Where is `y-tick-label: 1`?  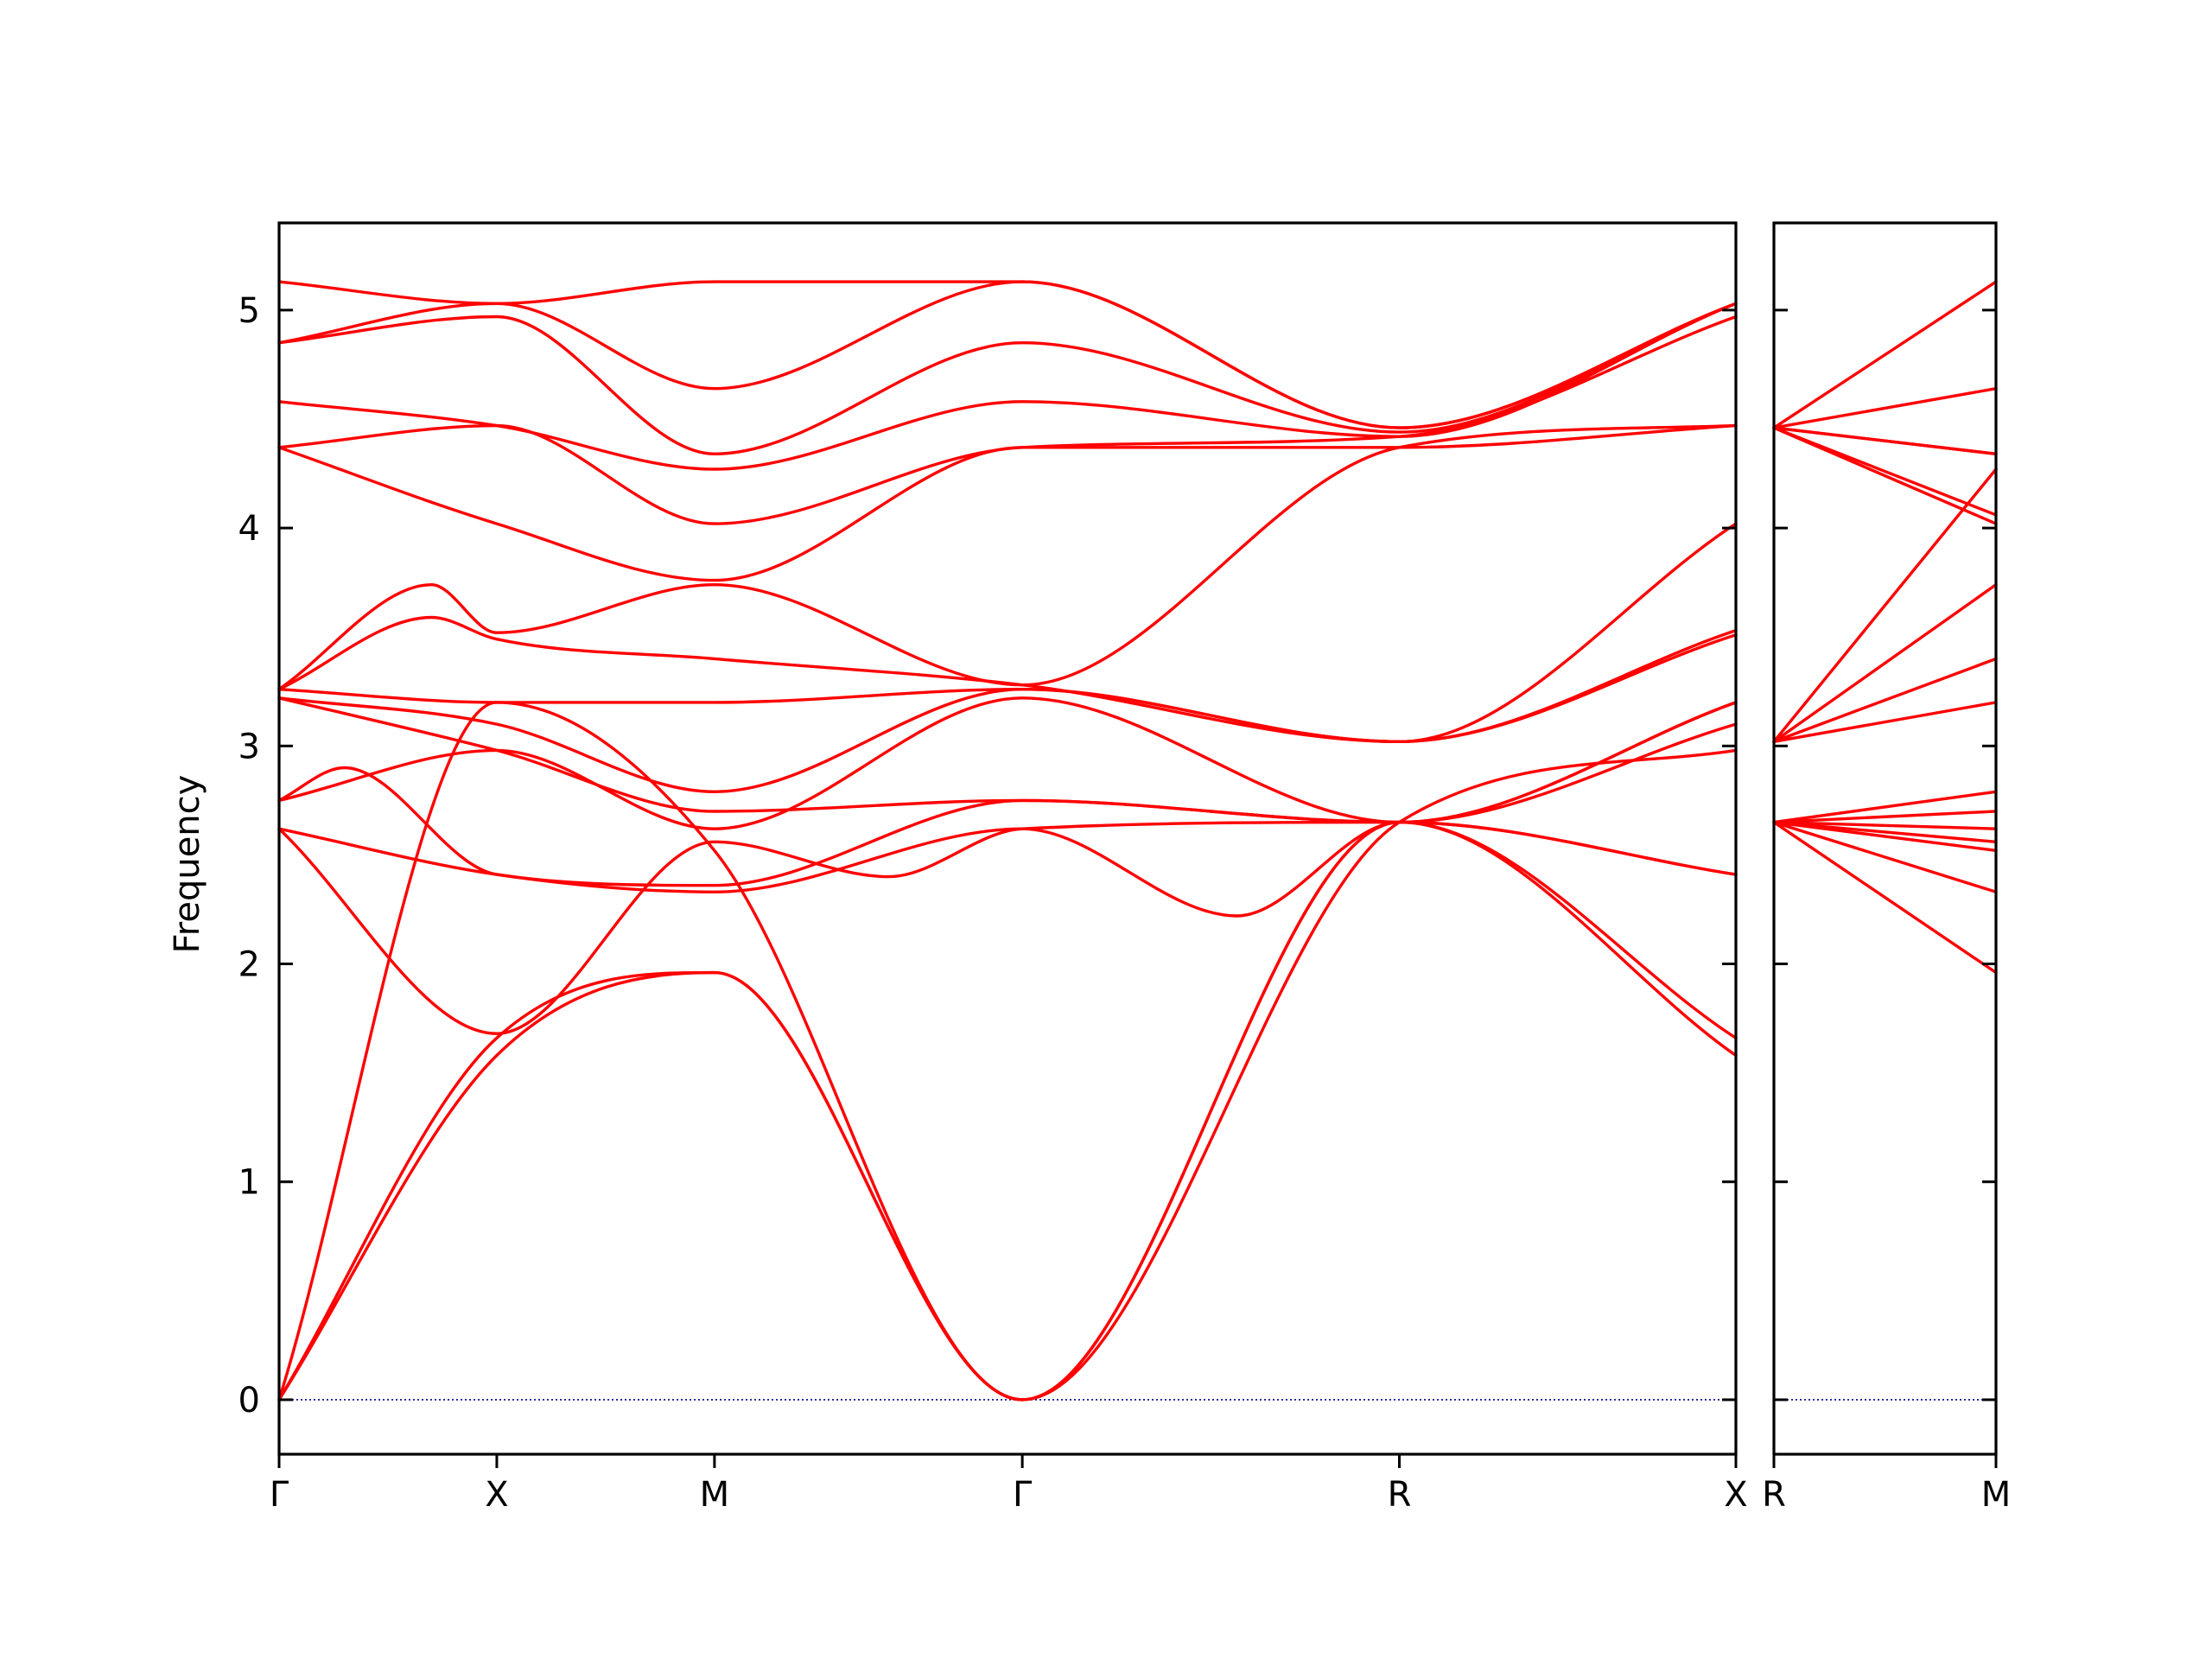
y-tick-label: 1 is located at coordinates (249, 1183).